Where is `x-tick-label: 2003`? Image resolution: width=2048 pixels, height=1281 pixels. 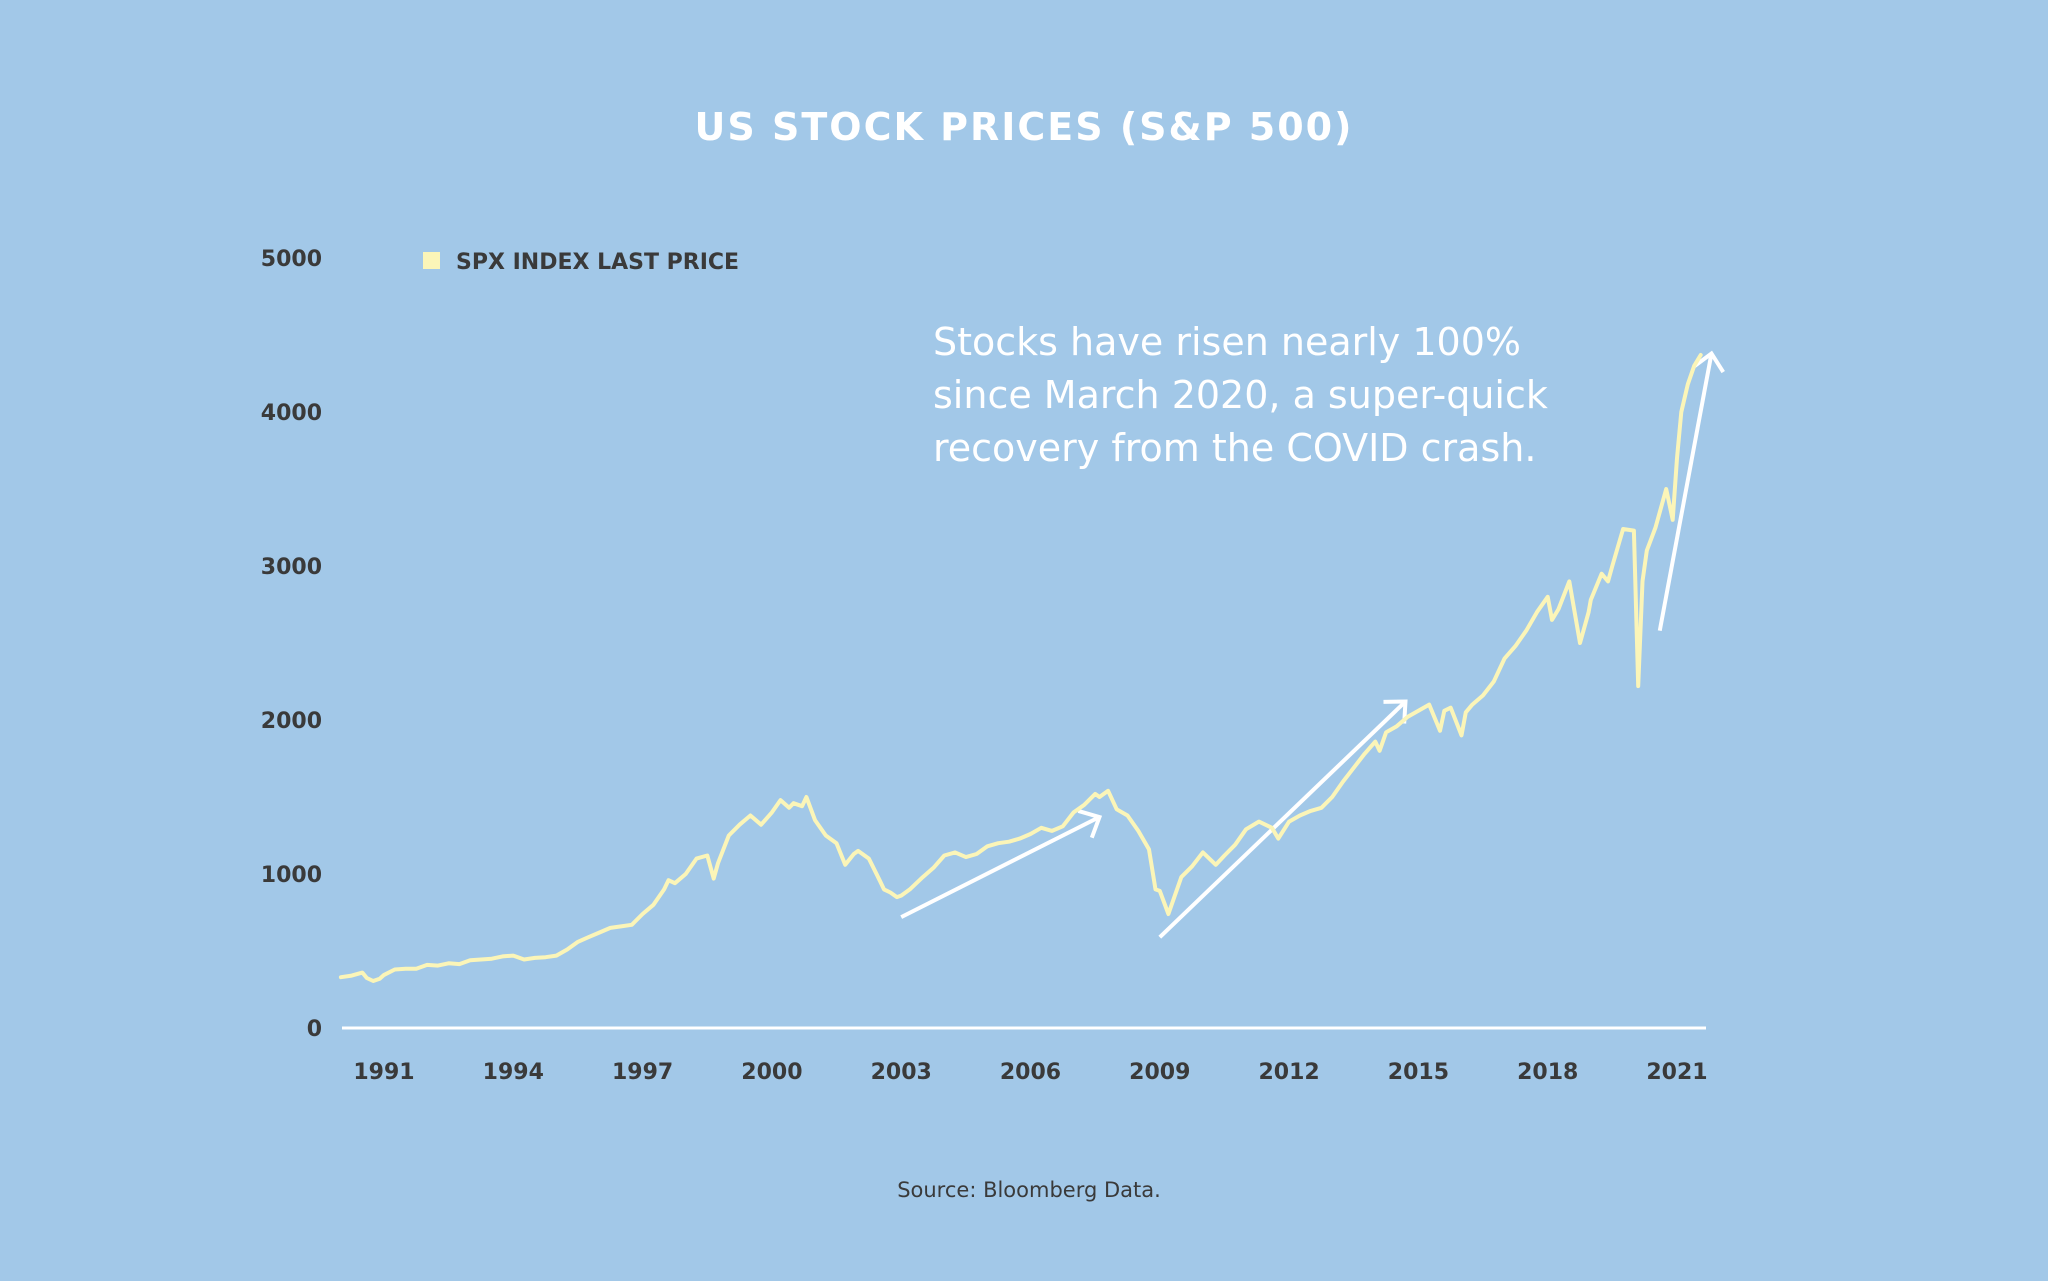
x-tick-label: 2003 is located at coordinates (901, 1072).